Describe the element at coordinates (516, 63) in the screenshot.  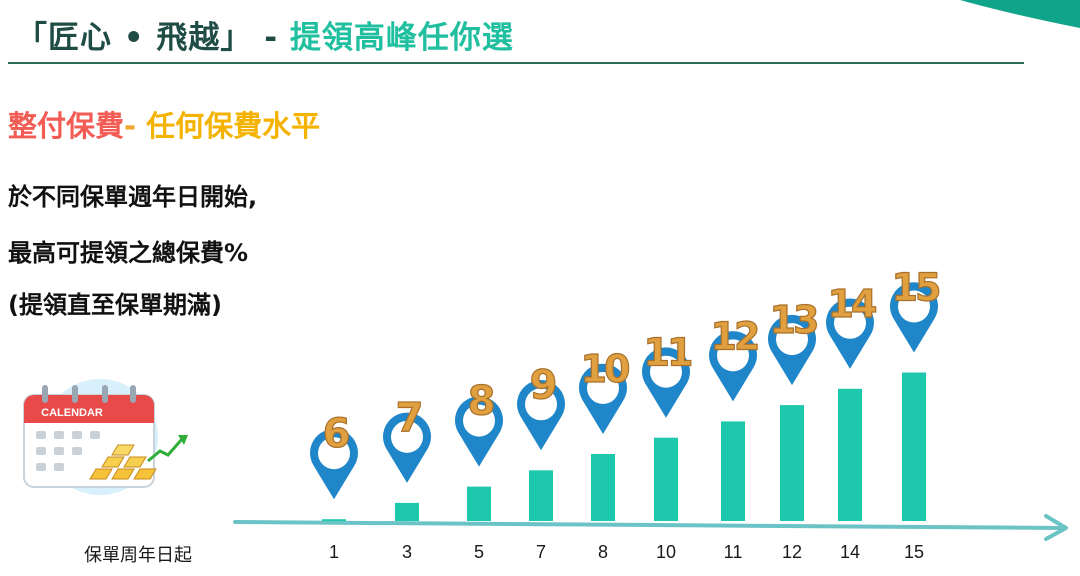
I see `title-divider` at that location.